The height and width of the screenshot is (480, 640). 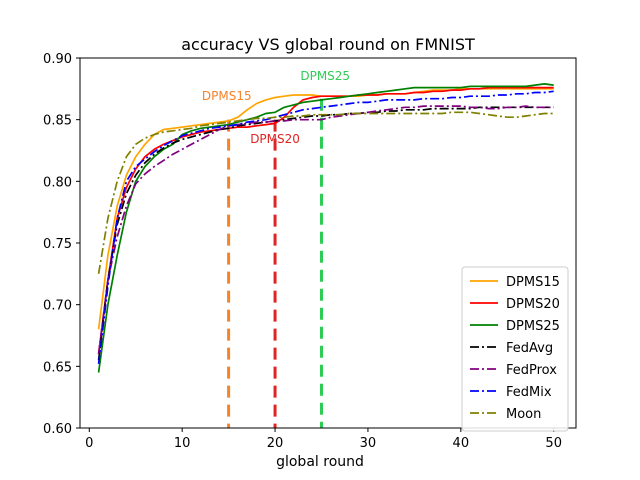 I want to click on x-tick-label: 0, so click(x=89, y=443).